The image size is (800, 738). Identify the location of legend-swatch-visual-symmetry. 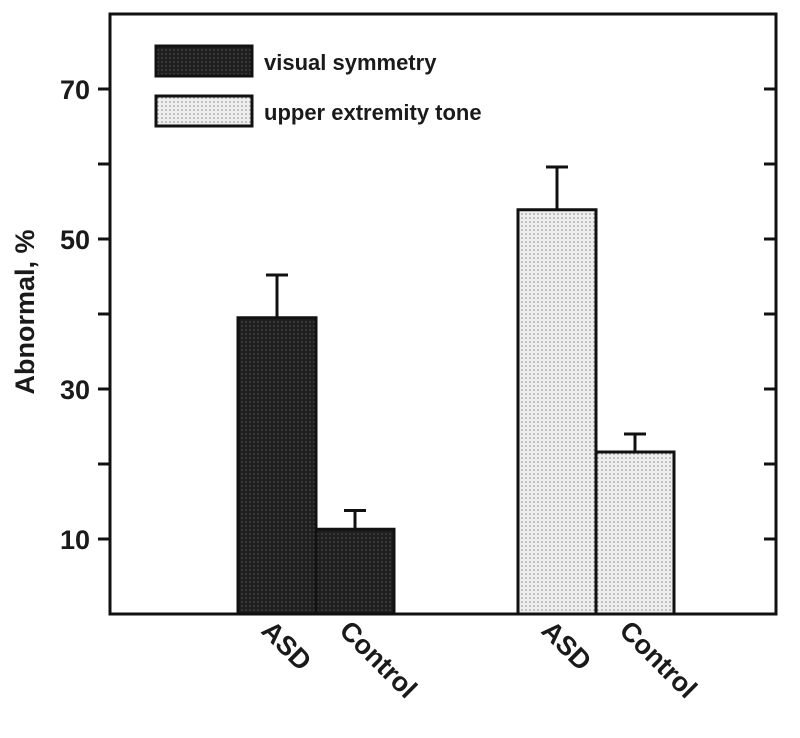
(204, 61).